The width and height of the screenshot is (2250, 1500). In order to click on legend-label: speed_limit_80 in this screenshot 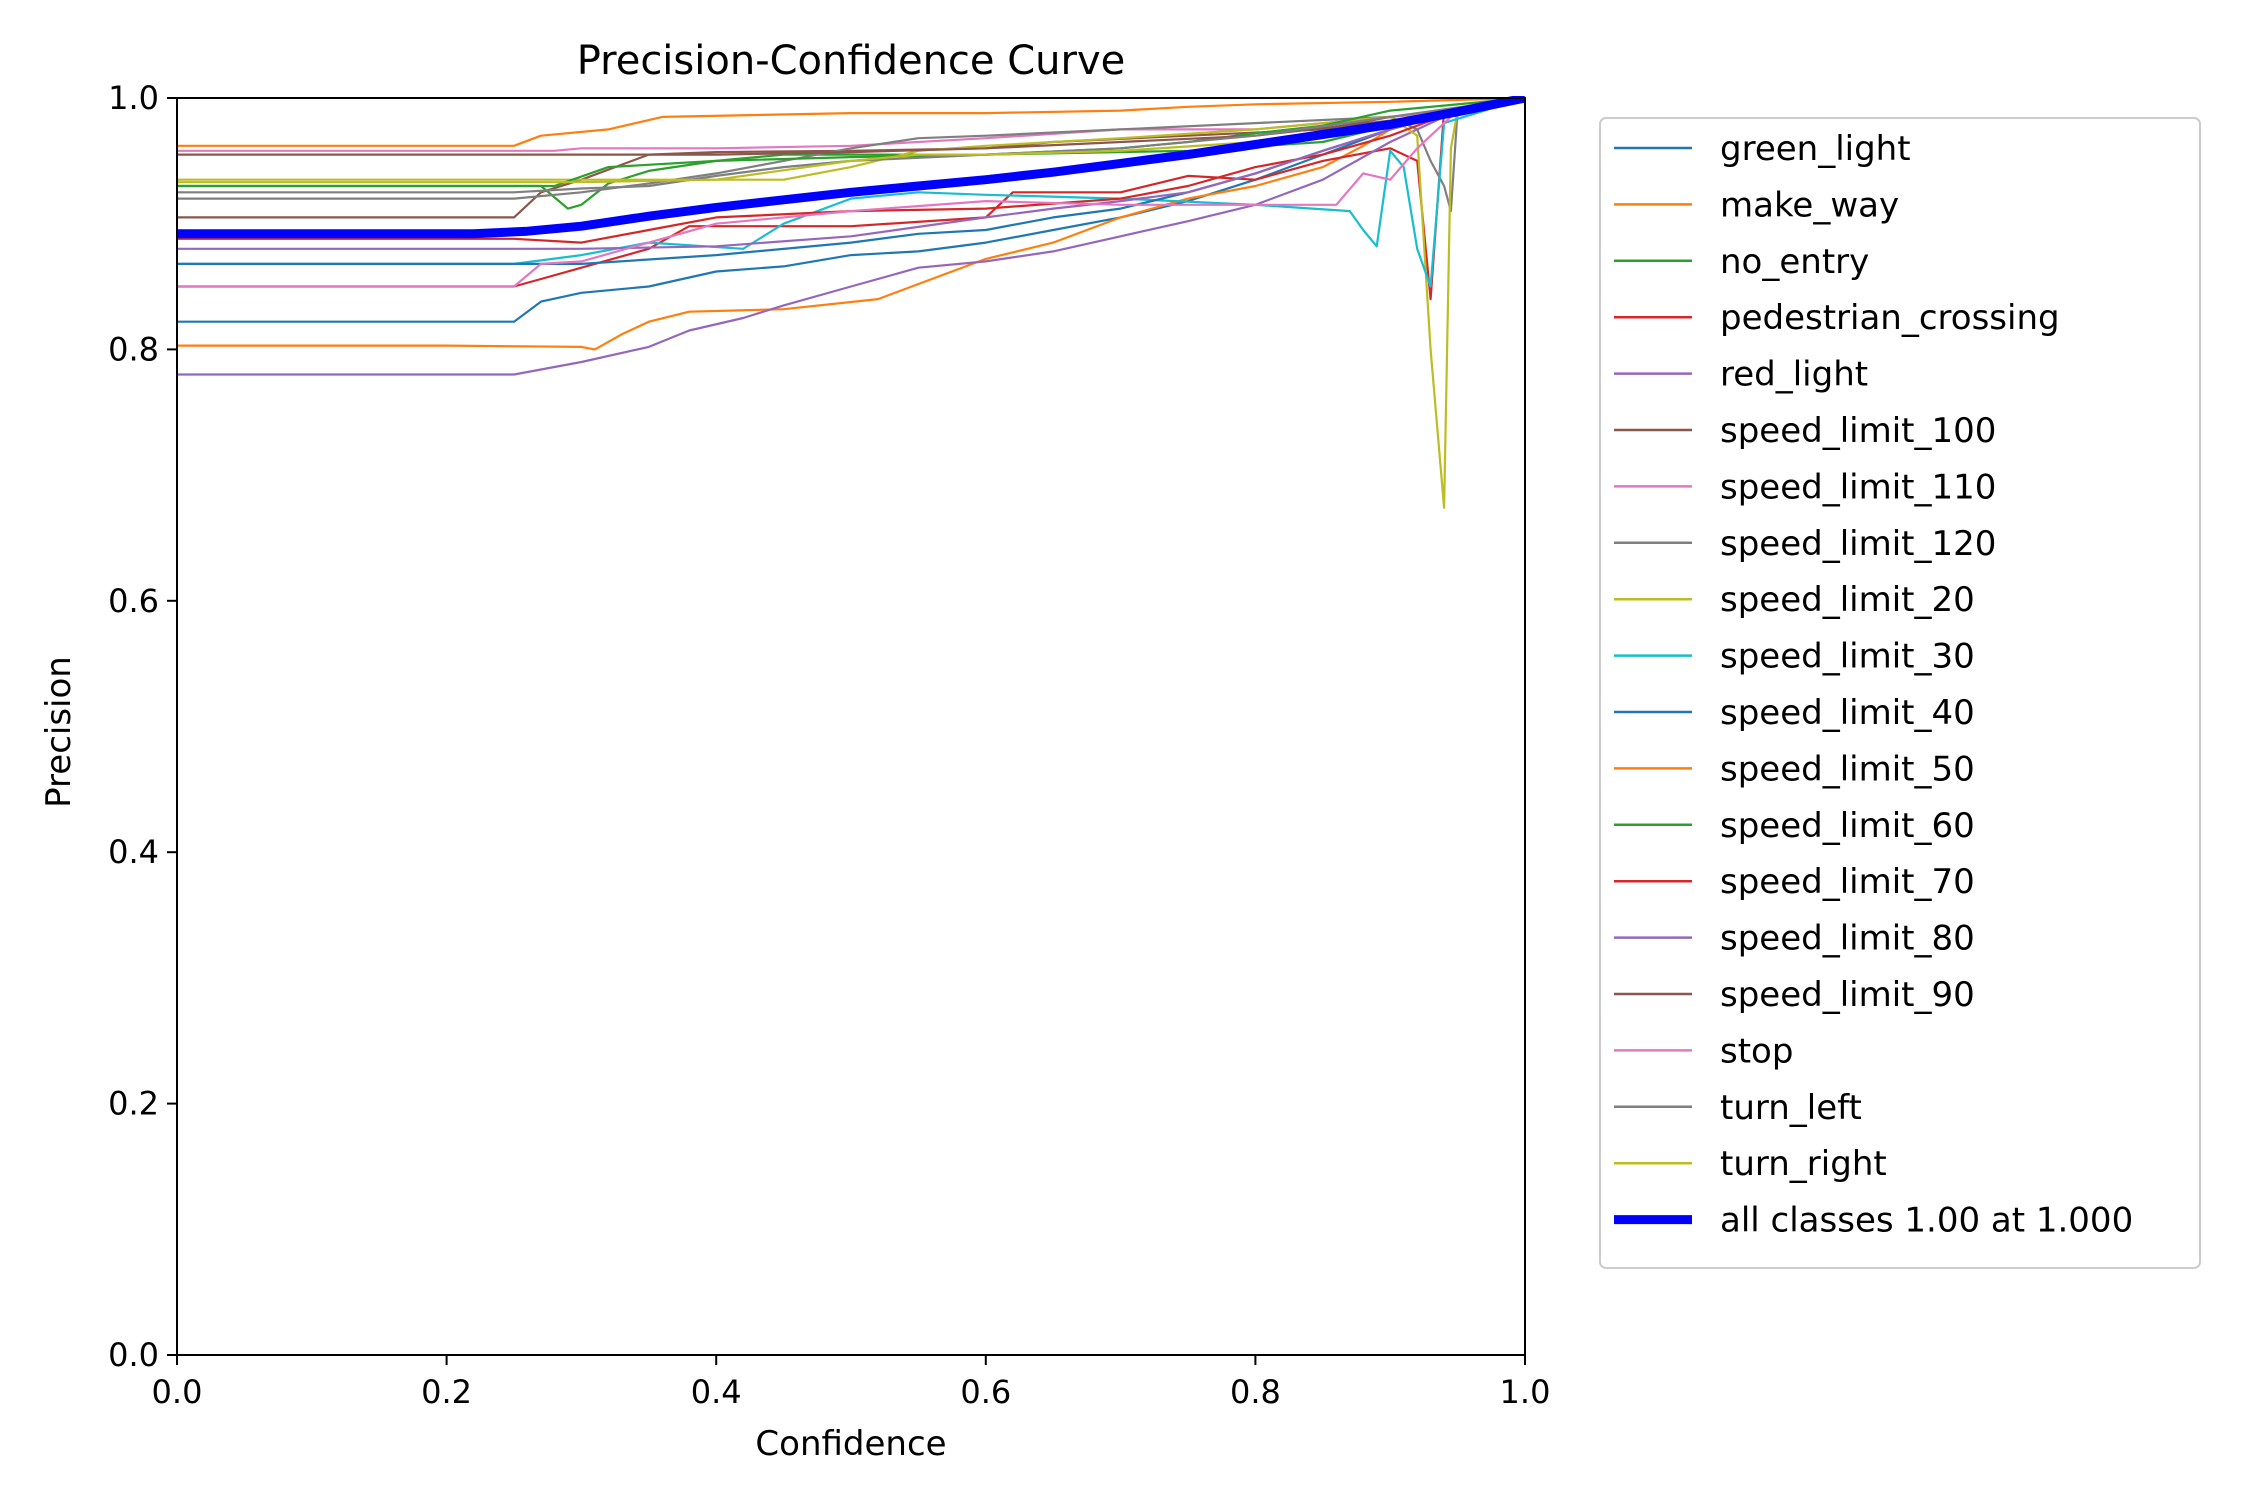, I will do `click(1847, 939)`.